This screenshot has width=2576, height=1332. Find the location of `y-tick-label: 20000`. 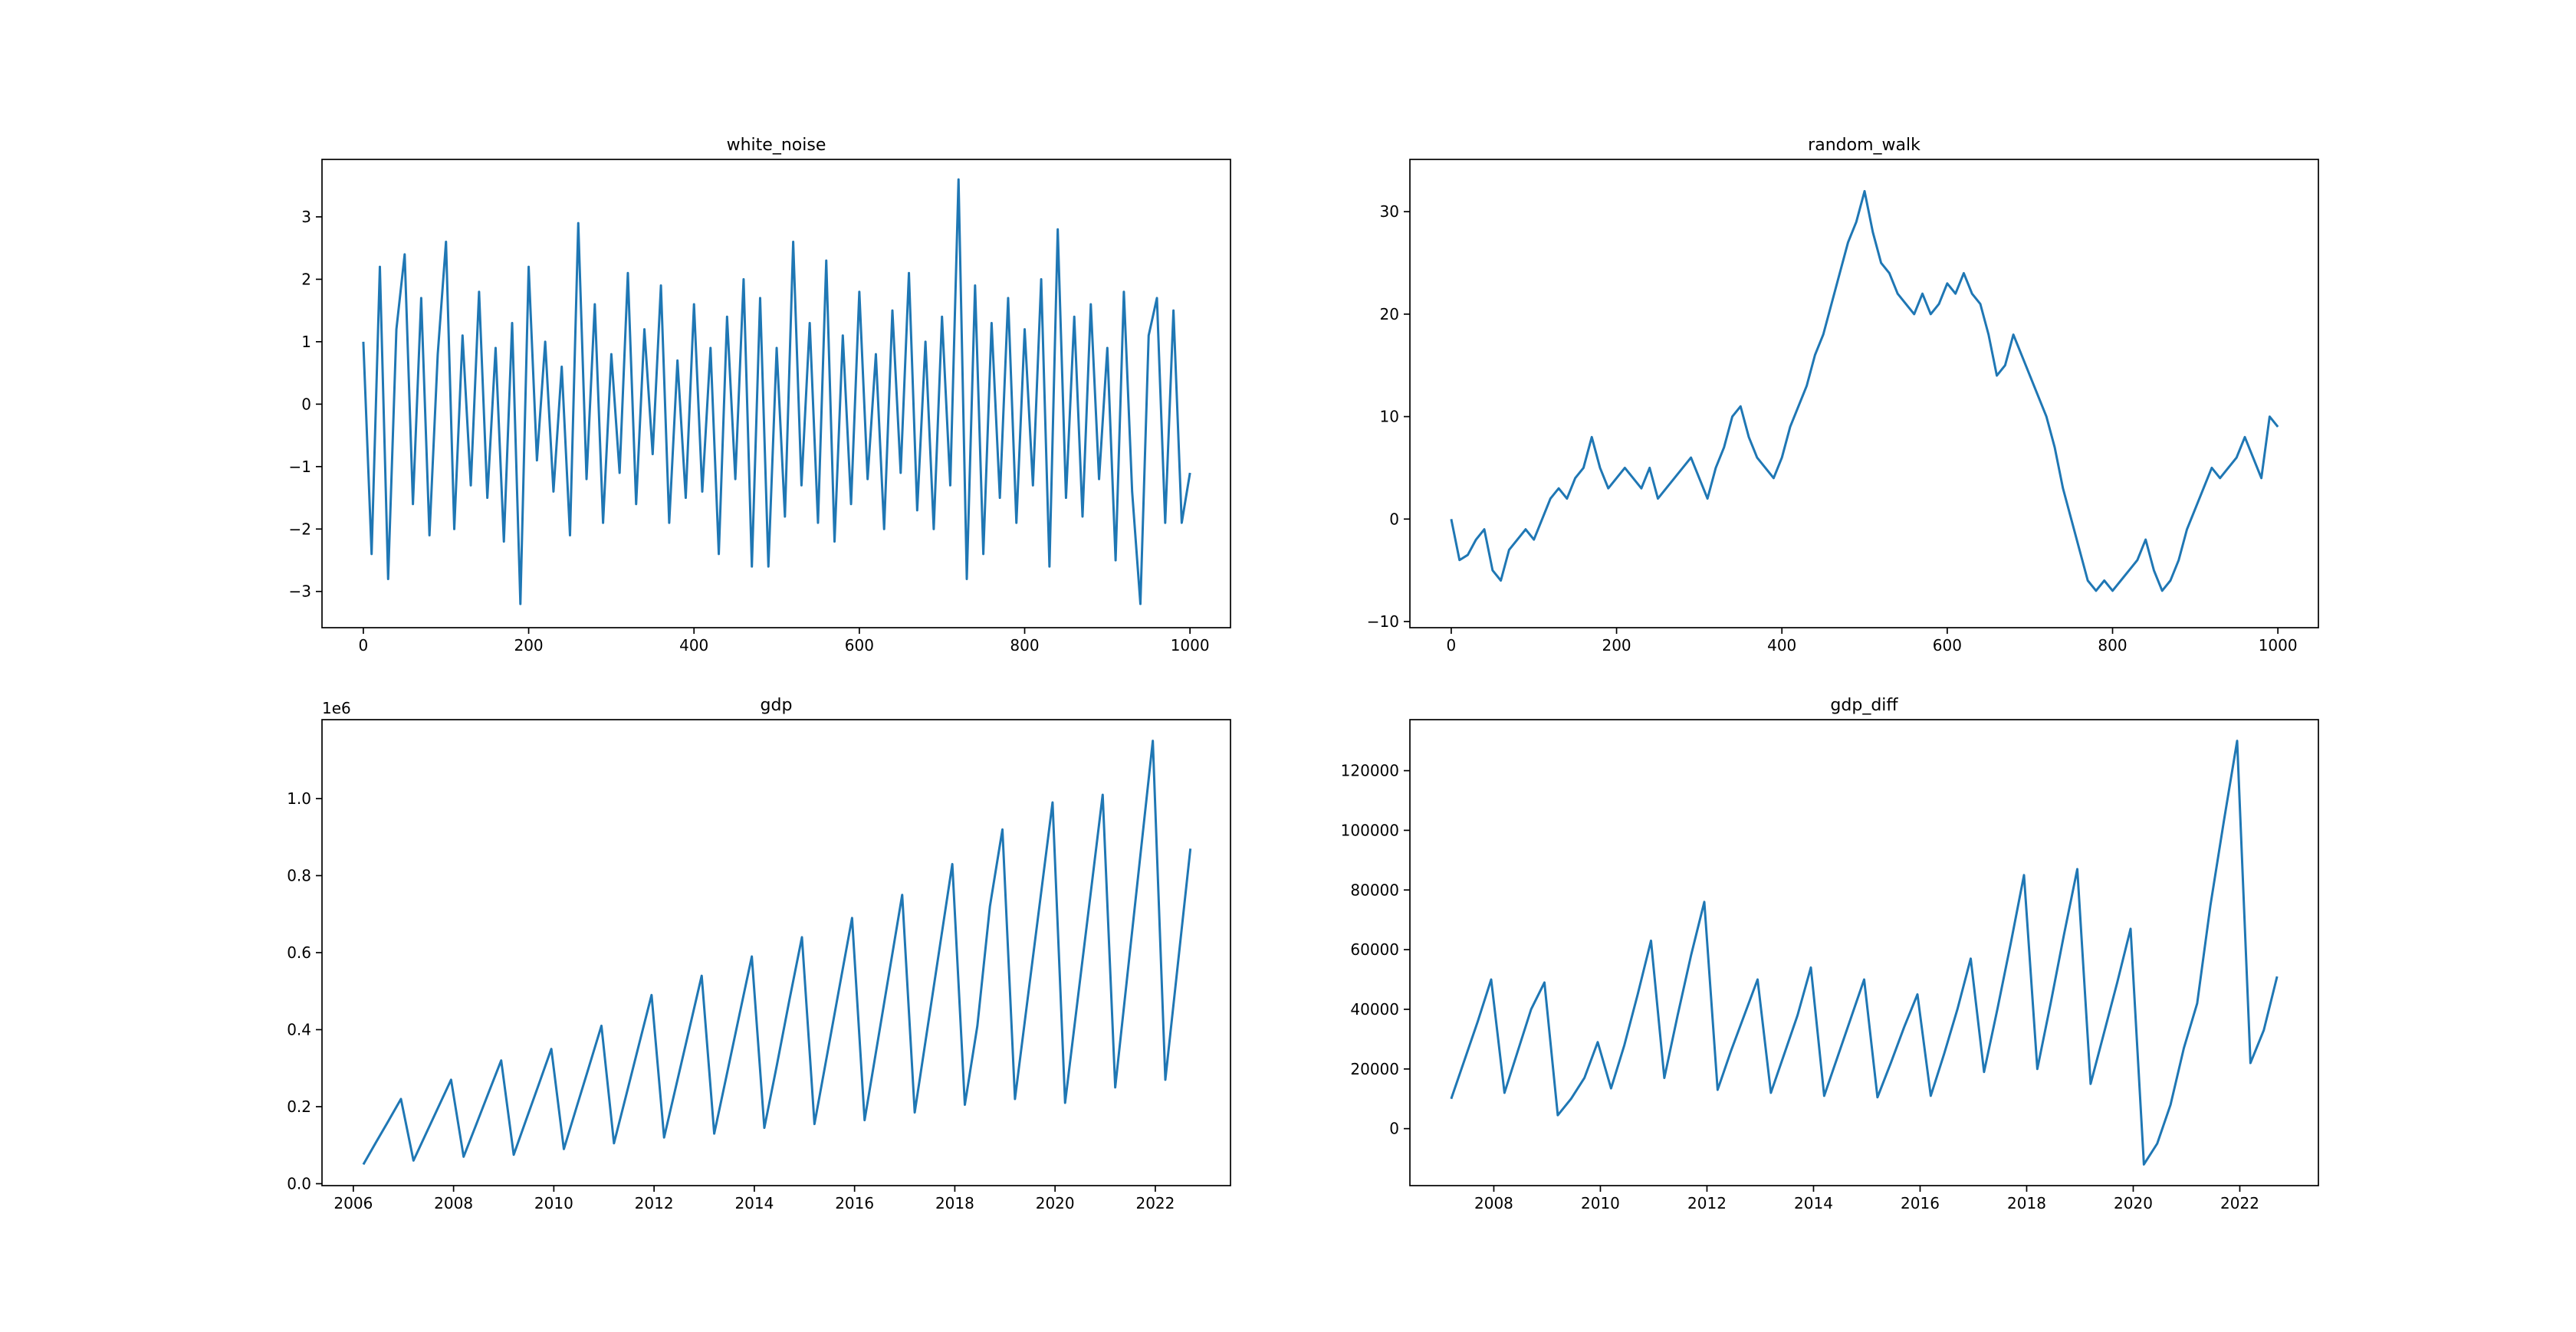

y-tick-label: 20000 is located at coordinates (1374, 1069).